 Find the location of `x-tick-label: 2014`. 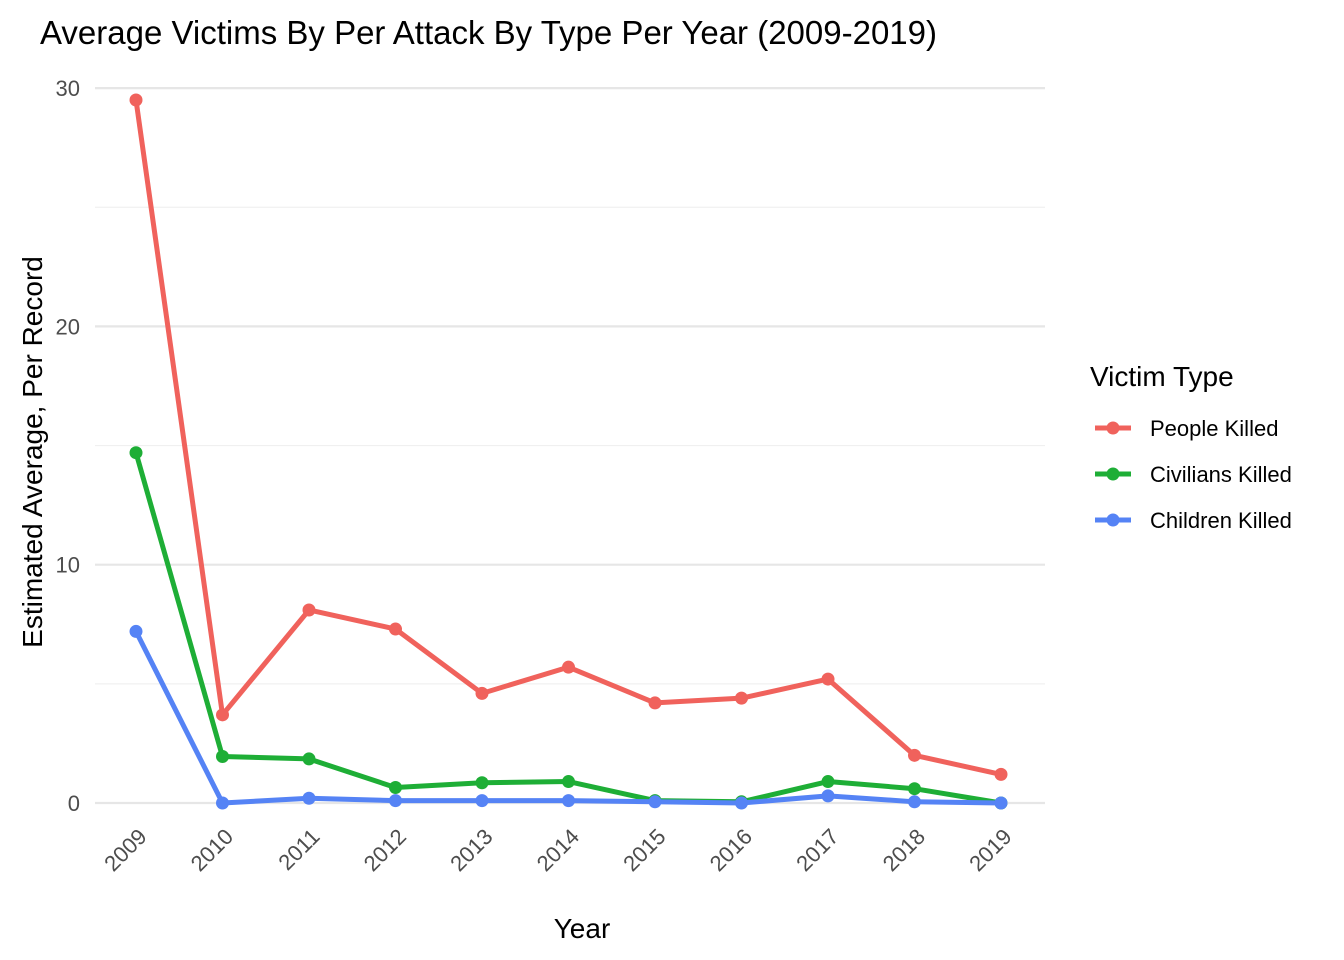

x-tick-label: 2014 is located at coordinates (558, 850).